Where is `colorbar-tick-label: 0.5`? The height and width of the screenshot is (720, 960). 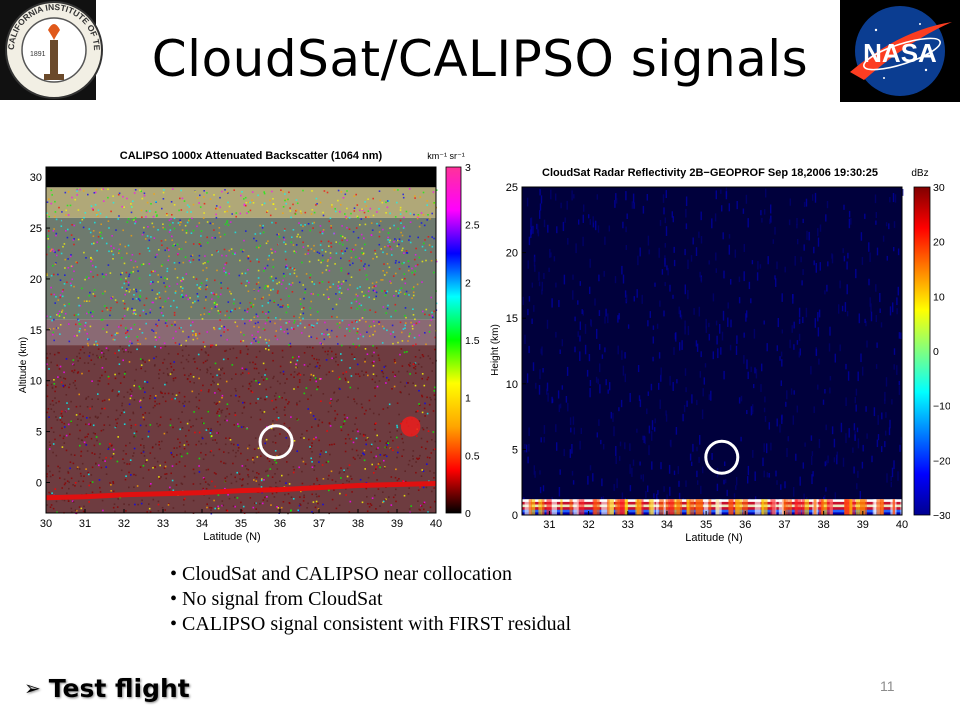
colorbar-tick-label: 0.5 is located at coordinates (472, 456).